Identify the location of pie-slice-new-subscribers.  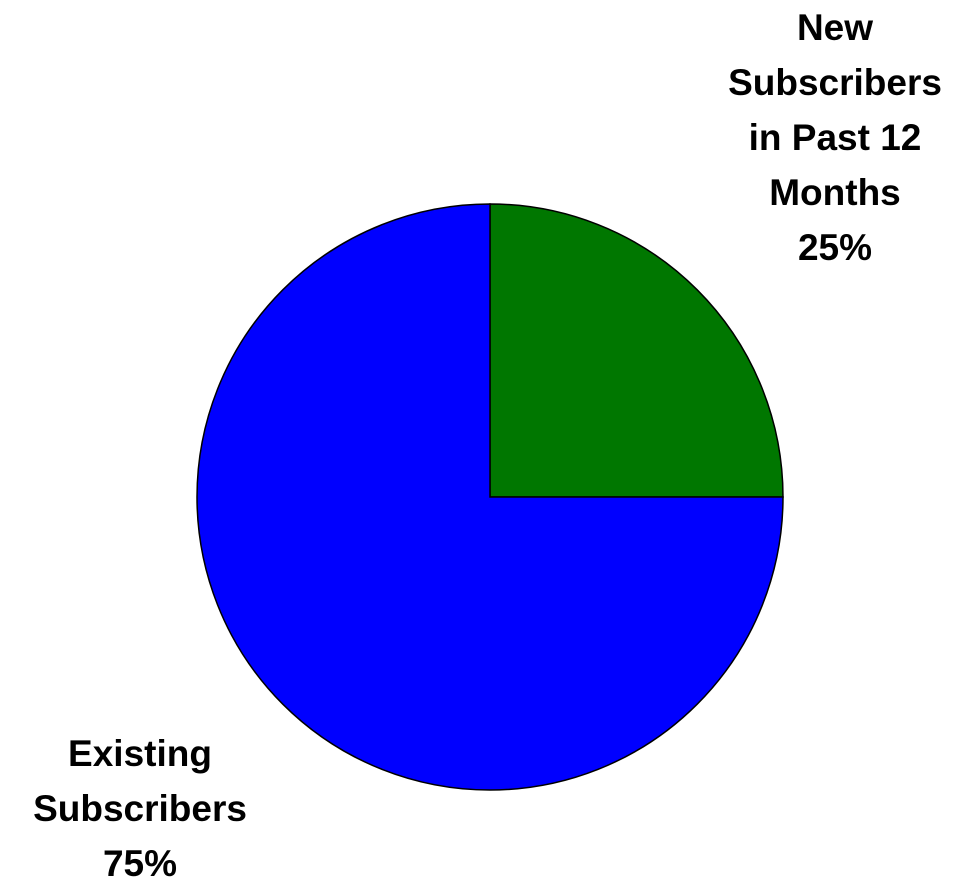
(636, 350).